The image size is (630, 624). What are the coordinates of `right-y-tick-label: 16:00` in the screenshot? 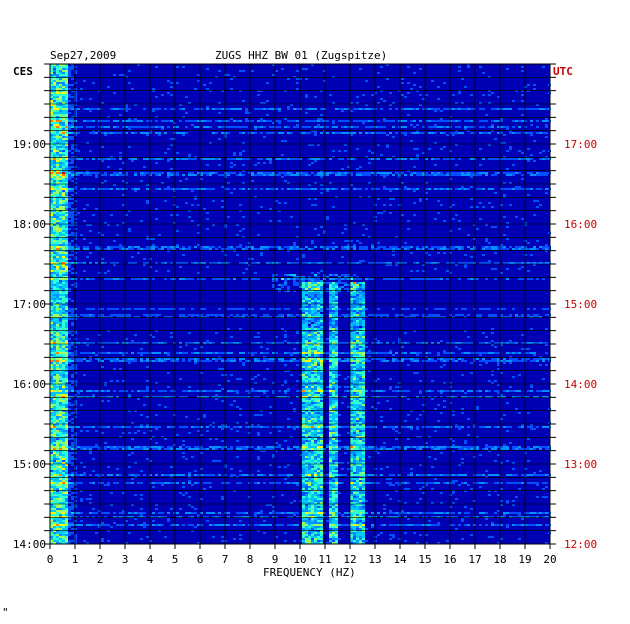 It's located at (580, 224).